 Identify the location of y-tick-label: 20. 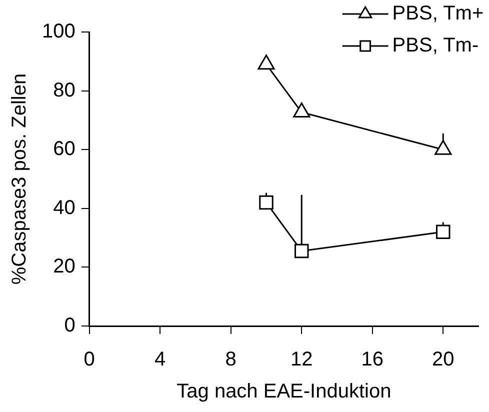
(64, 267).